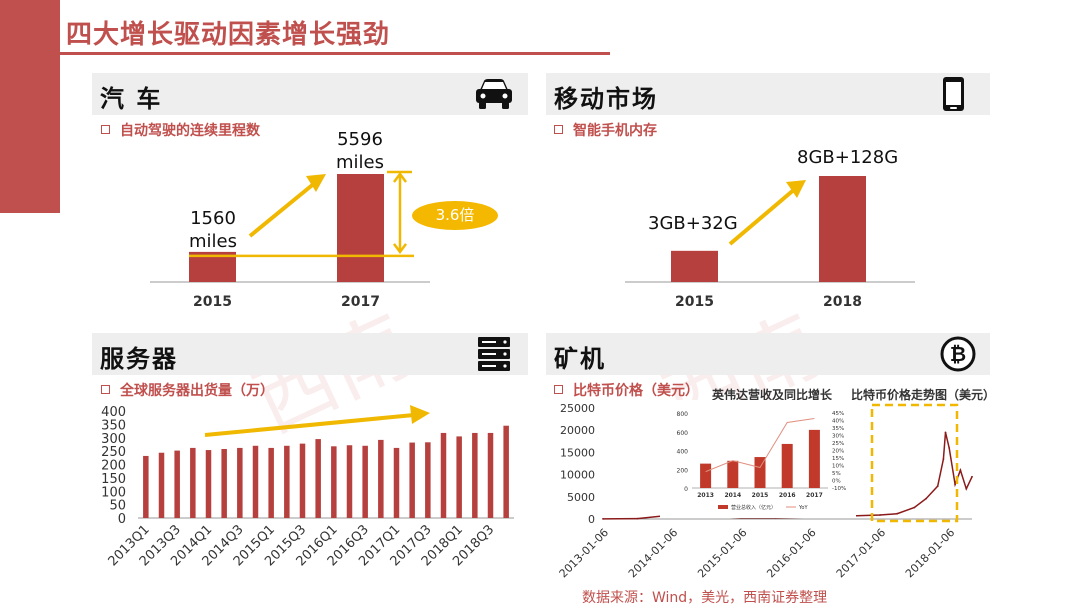 The height and width of the screenshot is (608, 1080). Describe the element at coordinates (360, 151) in the screenshot. I see `car-label-2017: 5596 miles` at that location.